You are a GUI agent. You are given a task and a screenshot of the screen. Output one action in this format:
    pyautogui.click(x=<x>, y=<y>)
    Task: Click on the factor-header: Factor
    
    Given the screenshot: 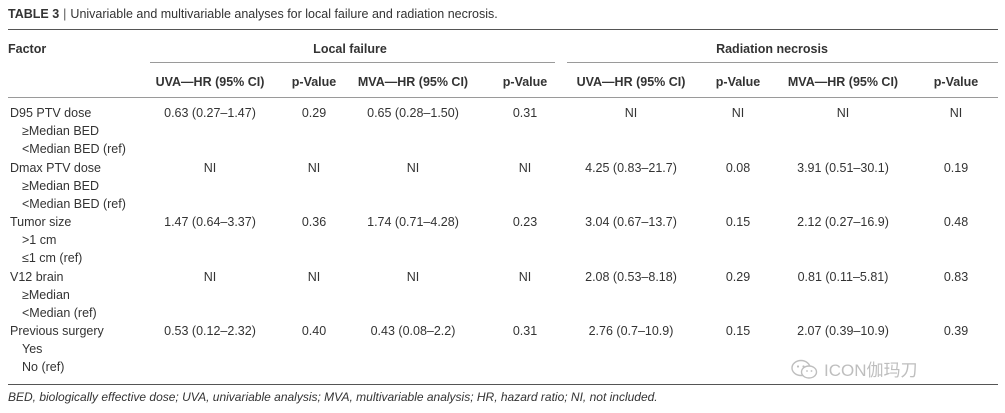 What is the action you would take?
    pyautogui.click(x=27, y=49)
    